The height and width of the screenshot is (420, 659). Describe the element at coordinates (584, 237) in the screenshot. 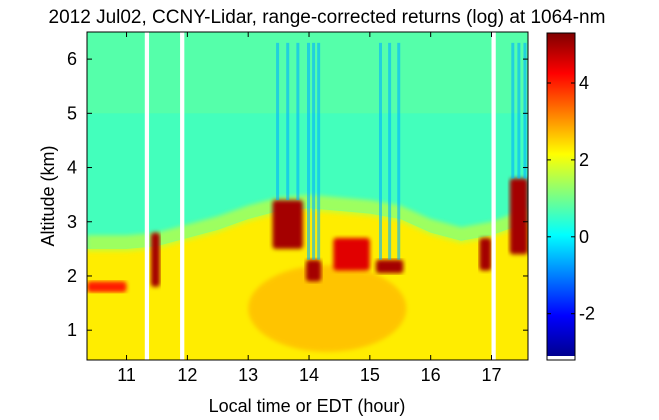

I see `colorbar-tick-label: 0` at that location.